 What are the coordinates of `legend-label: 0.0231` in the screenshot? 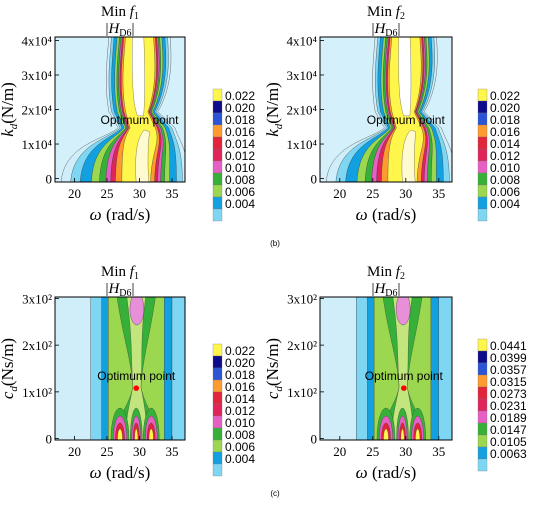 It's located at (508, 406).